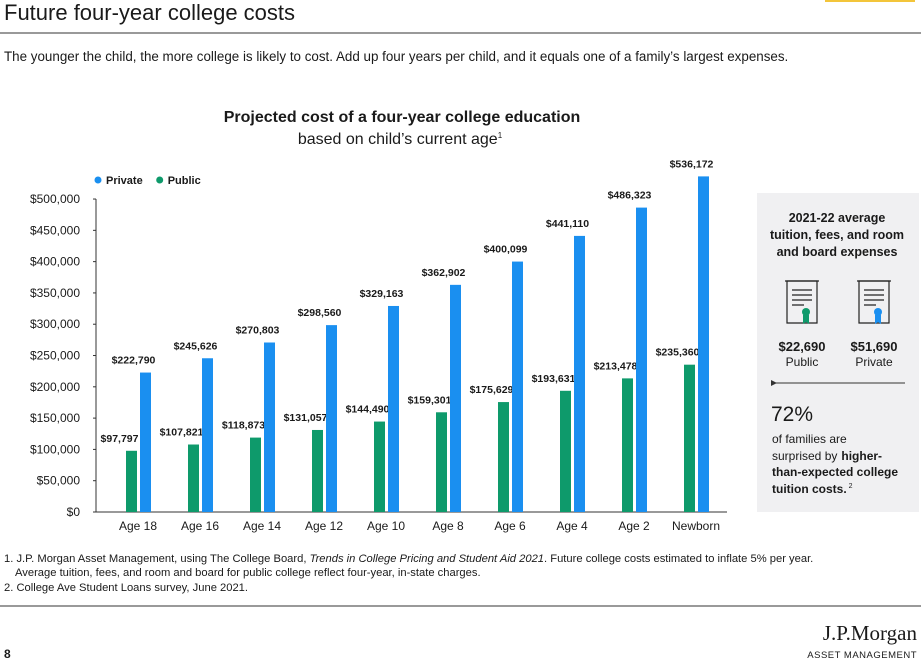 This screenshot has width=921, height=662. I want to click on value-label: $400,099, so click(506, 250).